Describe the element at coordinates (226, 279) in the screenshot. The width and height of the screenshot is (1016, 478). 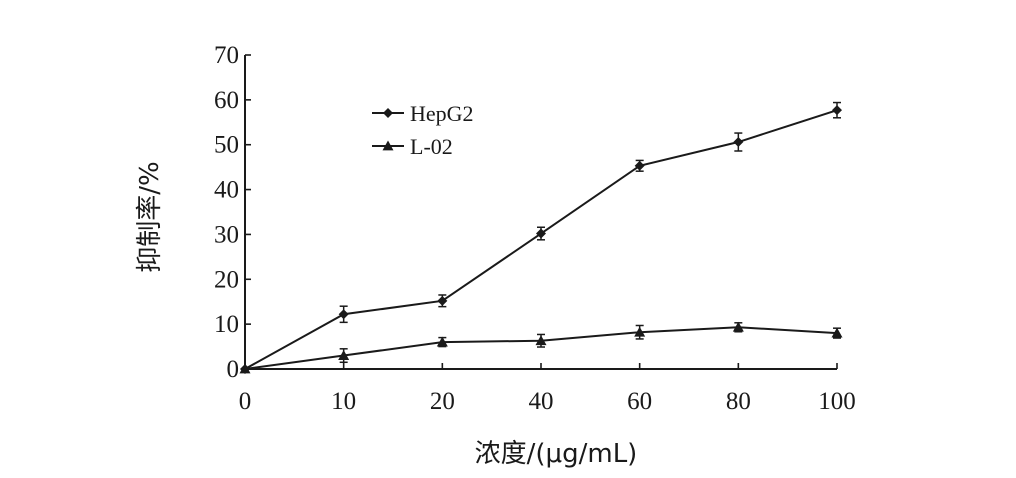
I see `y-tick-label: 20` at that location.